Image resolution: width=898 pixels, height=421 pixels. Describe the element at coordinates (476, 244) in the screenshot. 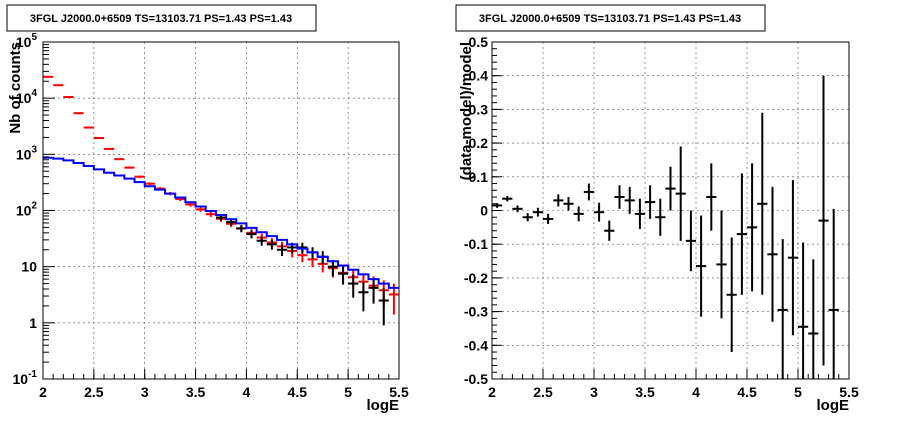

I see `right-ytick-label: -0.1` at that location.